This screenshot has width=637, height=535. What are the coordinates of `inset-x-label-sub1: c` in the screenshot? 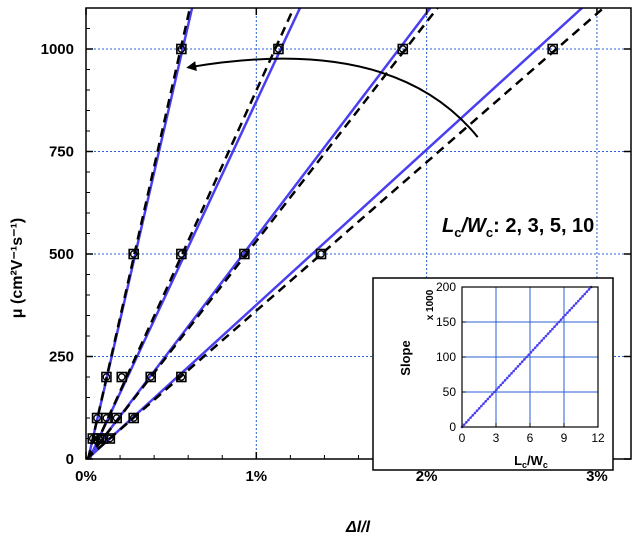 It's located at (524, 465).